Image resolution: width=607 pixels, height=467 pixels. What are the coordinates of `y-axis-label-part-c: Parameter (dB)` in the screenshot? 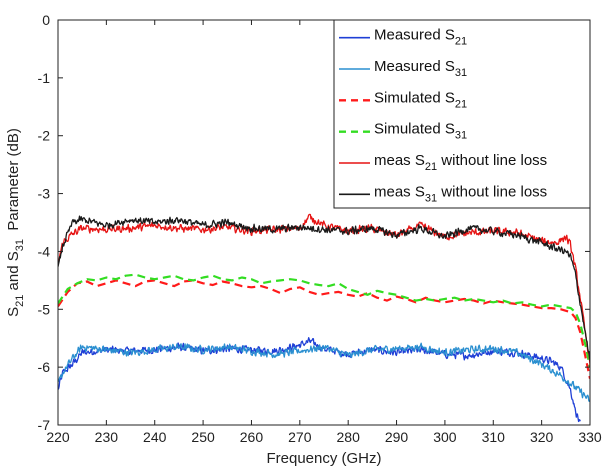 It's located at (13, 183).